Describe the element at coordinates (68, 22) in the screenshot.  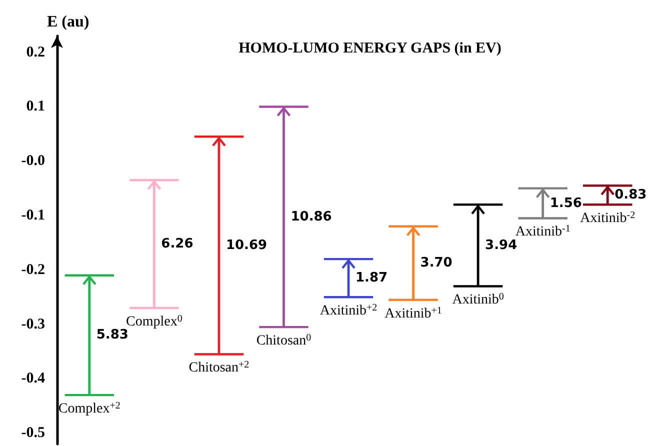
I see `y-axis-title: E (au)` at that location.